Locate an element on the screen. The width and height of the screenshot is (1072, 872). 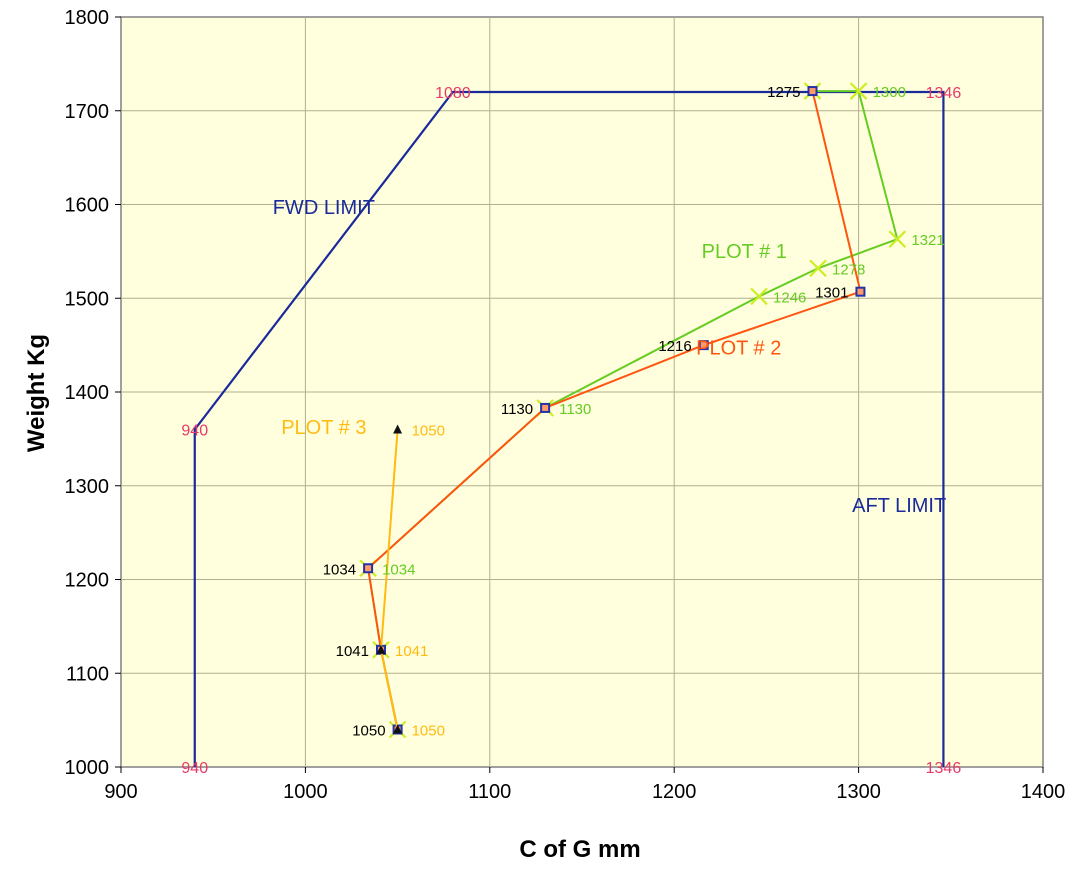
series-name-label: PLOT # 2 is located at coordinates (738, 349).